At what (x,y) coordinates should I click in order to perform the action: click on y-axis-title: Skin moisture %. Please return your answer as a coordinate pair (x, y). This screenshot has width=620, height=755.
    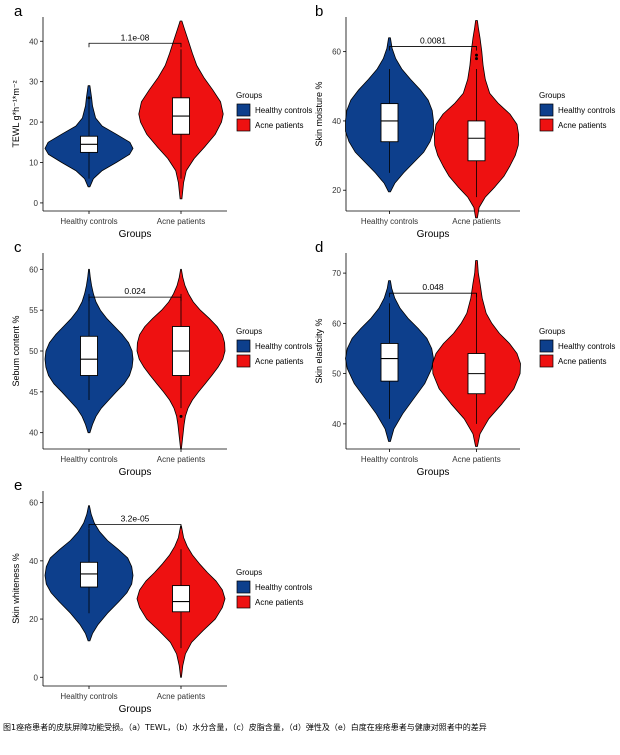
    Looking at the image, I should click on (319, 113).